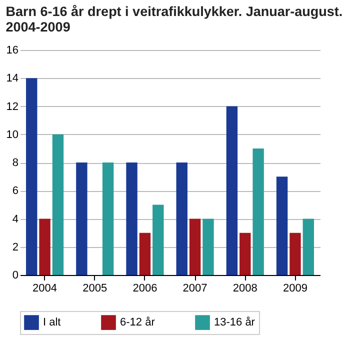 The width and height of the screenshot is (349, 350). What do you see at coordinates (235, 322) in the screenshot?
I see `legend-label: 13-16 år` at bounding box center [235, 322].